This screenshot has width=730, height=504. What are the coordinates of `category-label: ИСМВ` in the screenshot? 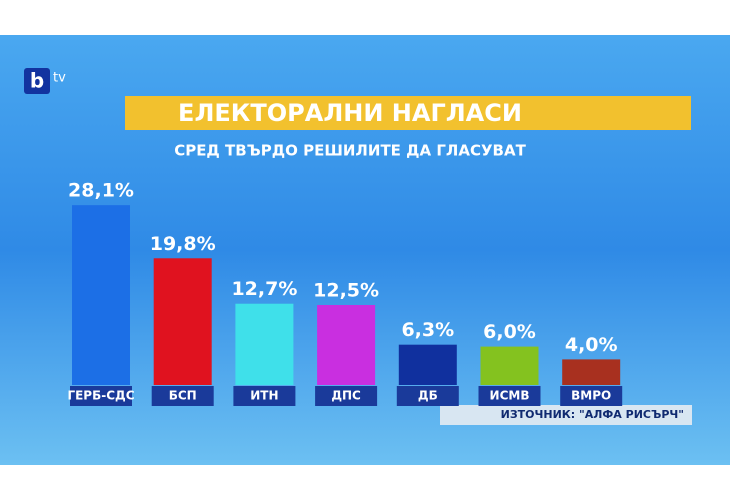 It's located at (510, 396).